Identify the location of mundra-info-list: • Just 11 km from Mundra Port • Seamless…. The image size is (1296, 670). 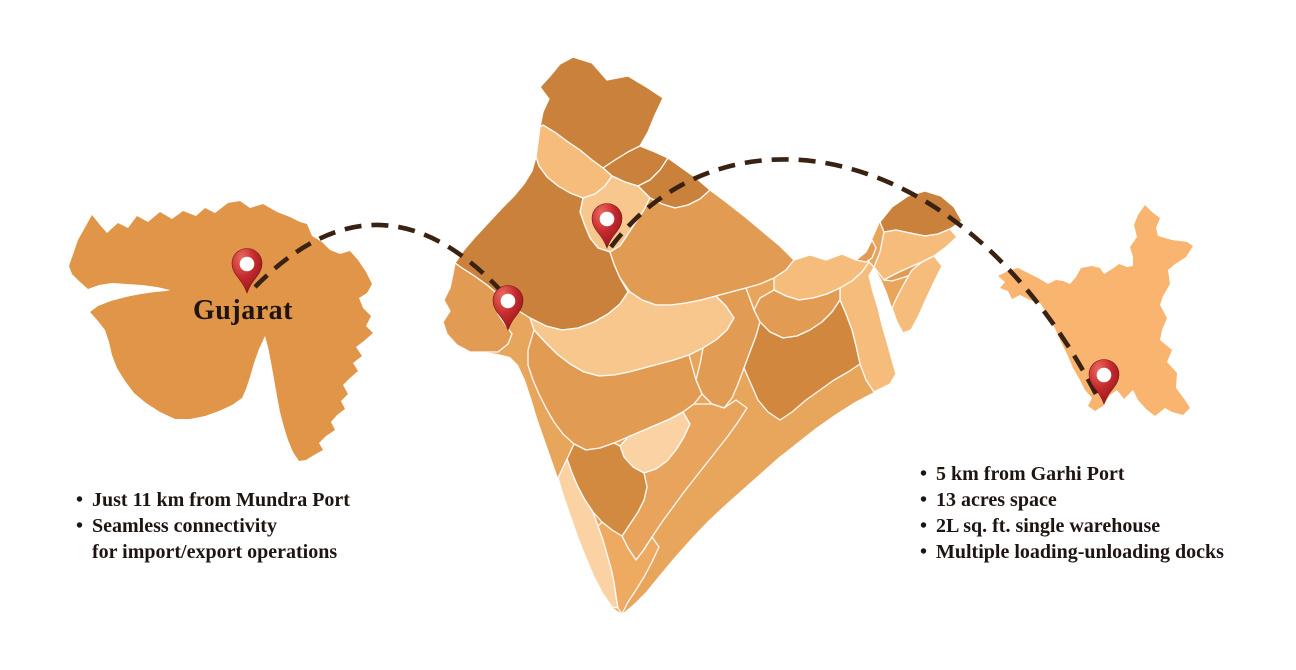
(246, 526).